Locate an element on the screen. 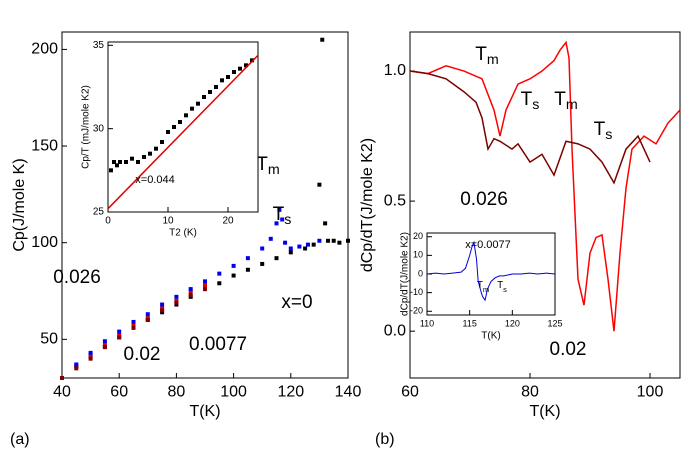  panel-label: (a) is located at coordinates (20, 439).